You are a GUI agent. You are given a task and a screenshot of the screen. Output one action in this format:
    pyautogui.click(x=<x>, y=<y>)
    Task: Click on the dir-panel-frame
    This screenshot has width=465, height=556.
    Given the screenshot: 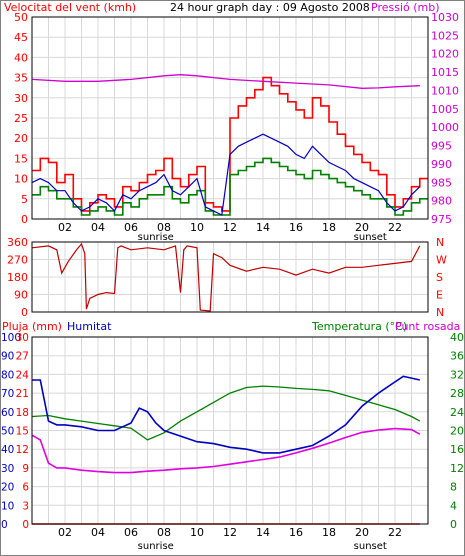 What is the action you would take?
    pyautogui.click(x=230, y=277)
    